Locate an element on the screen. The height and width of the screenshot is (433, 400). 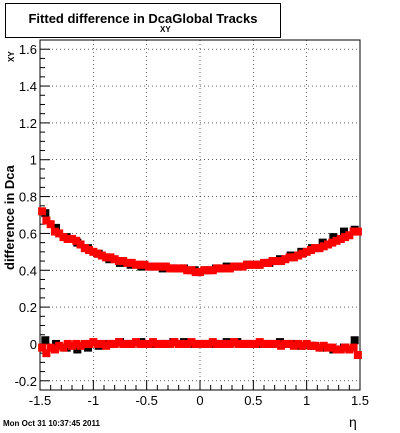
chart-title-subscript: XY is located at coordinates (165, 29).